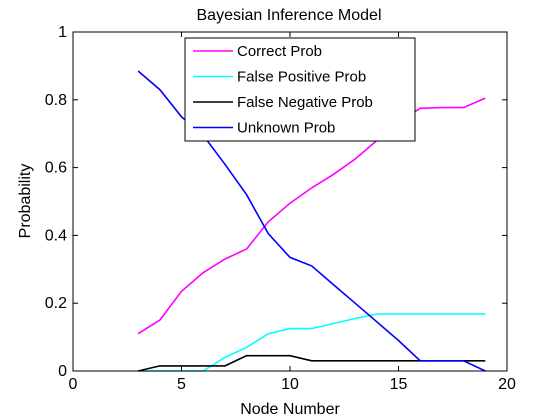 Image resolution: width=560 pixels, height=420 pixels. Describe the element at coordinates (289, 15) in the screenshot. I see `chart-title: Bayesian Inference Model` at that location.